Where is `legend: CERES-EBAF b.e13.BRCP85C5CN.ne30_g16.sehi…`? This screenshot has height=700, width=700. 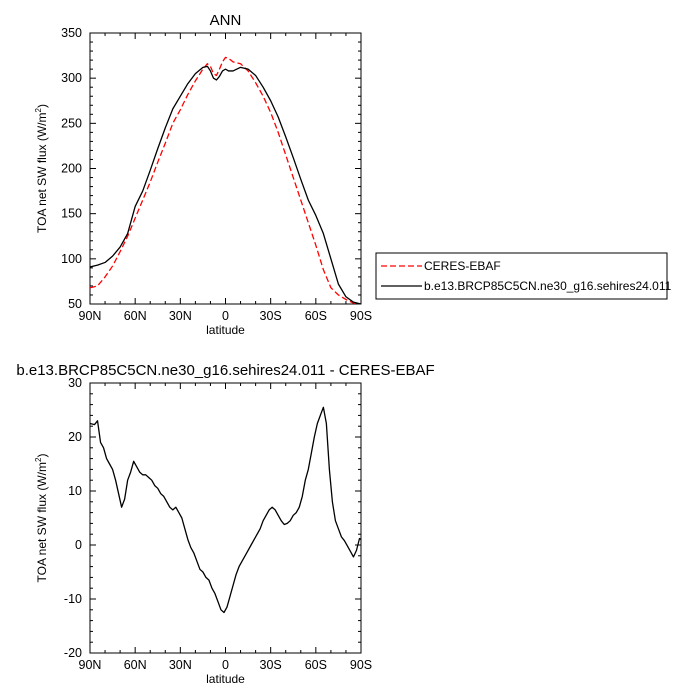
legend: CERES-EBAF b.e13.BRCP85C5CN.ne30_g16.sehi… is located at coordinates (523, 276).